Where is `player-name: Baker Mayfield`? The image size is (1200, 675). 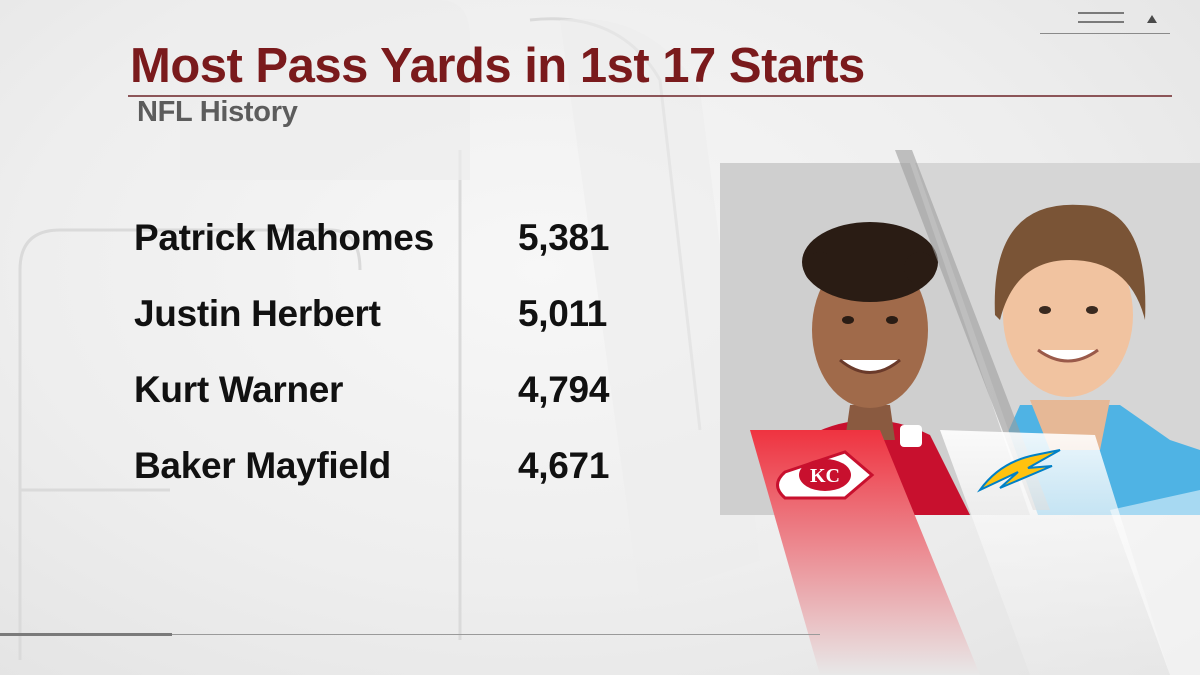
player-name: Baker Mayfield is located at coordinates (262, 465).